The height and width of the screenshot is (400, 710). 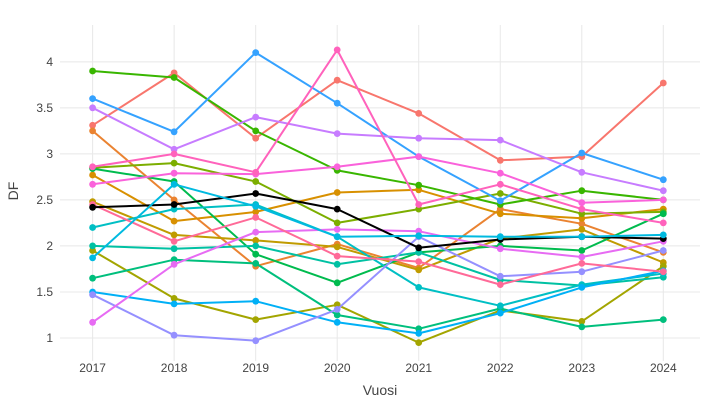 What do you see at coordinates (255, 368) in the screenshot?
I see `x-tick-label: 2019` at bounding box center [255, 368].